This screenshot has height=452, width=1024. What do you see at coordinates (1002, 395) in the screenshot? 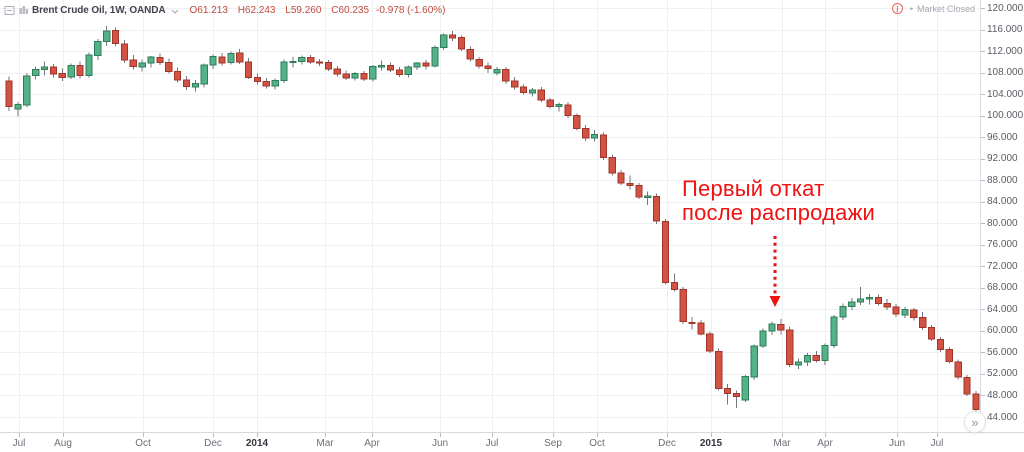
I see `price-tick-label: 48.000` at bounding box center [1002, 395].